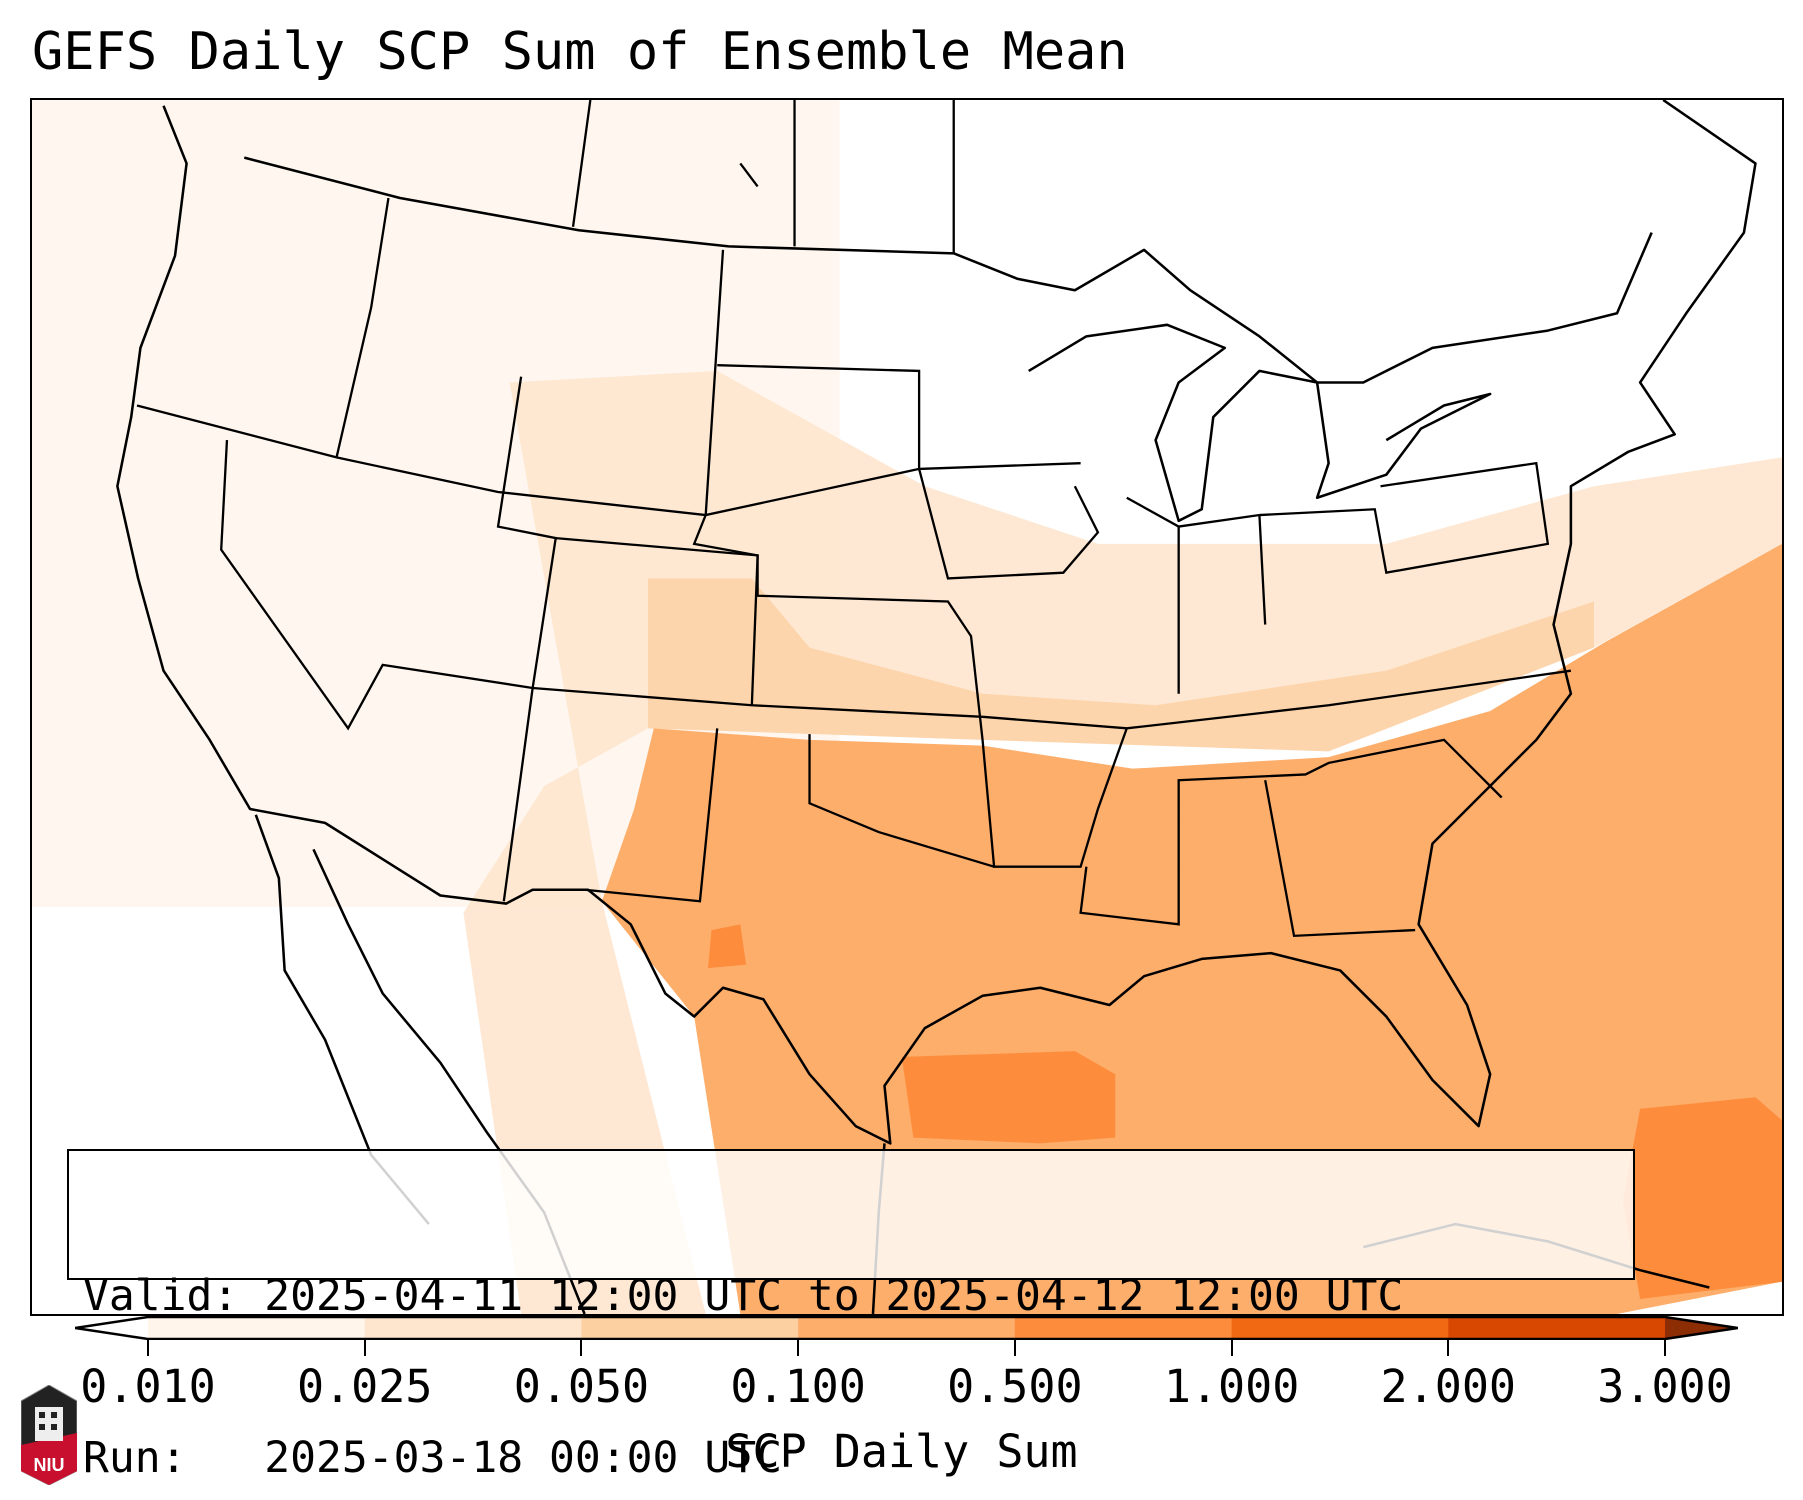 Image resolution: width=1803 pixels, height=1500 pixels. Describe the element at coordinates (49, 1465) in the screenshot. I see `logo-text: NIU` at that location.